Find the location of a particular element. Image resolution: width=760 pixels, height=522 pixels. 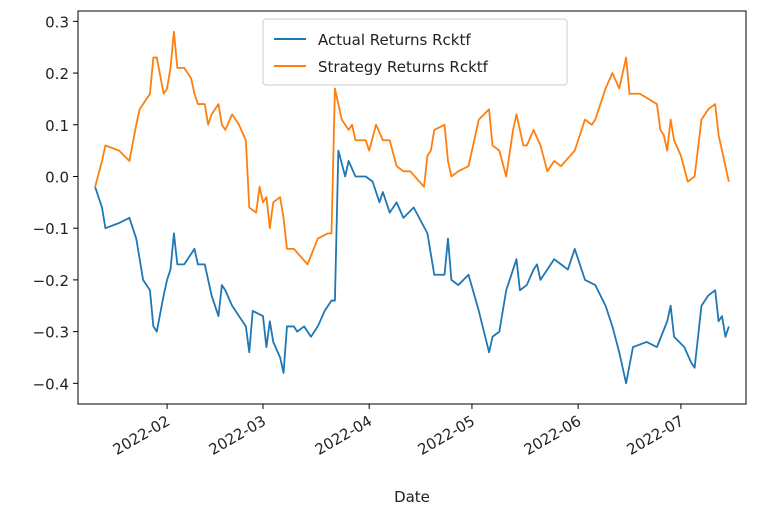

y-tick-label: −0.3 is located at coordinates (51, 333).